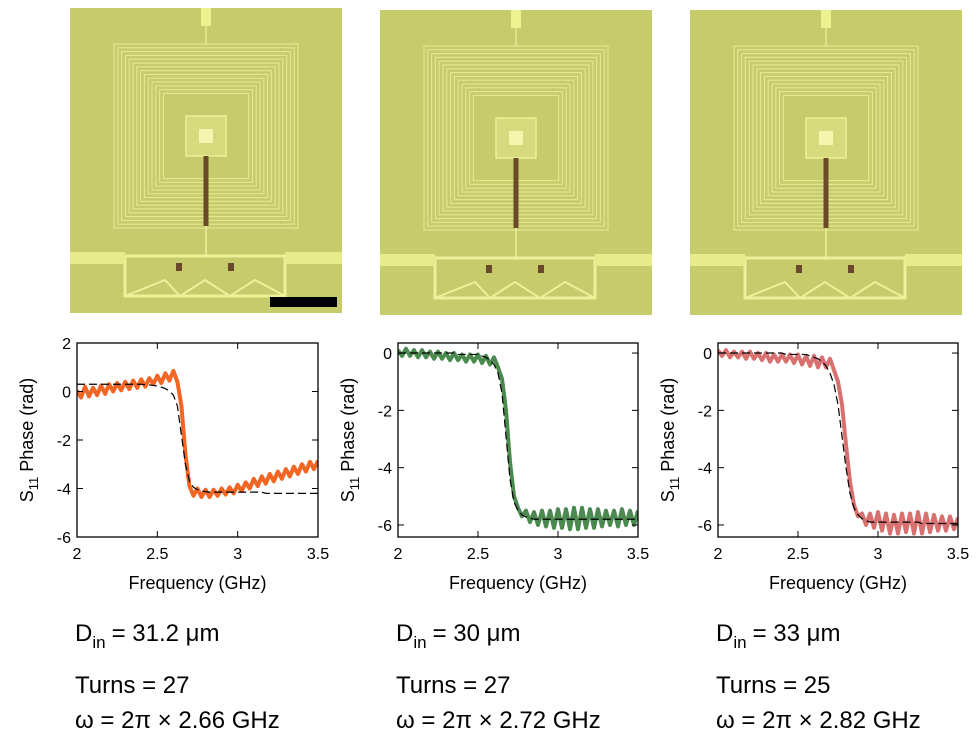 The width and height of the screenshot is (976, 731). Describe the element at coordinates (66, 344) in the screenshot. I see `y-tick-label: 2` at that location.